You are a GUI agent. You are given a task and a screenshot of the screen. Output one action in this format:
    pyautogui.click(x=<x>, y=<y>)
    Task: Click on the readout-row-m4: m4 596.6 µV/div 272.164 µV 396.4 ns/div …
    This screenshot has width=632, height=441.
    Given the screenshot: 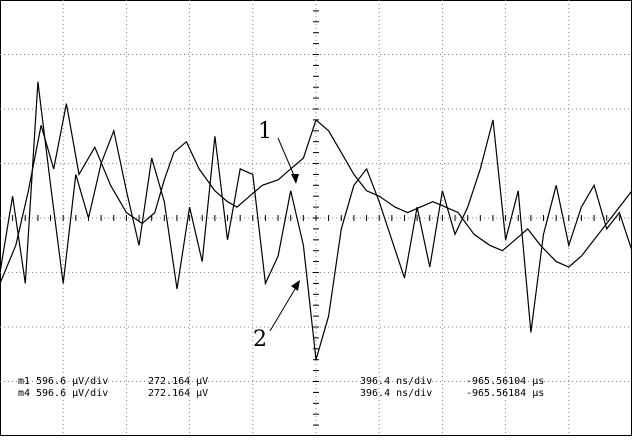 What is the action you would take?
    pyautogui.click(x=281, y=393)
    